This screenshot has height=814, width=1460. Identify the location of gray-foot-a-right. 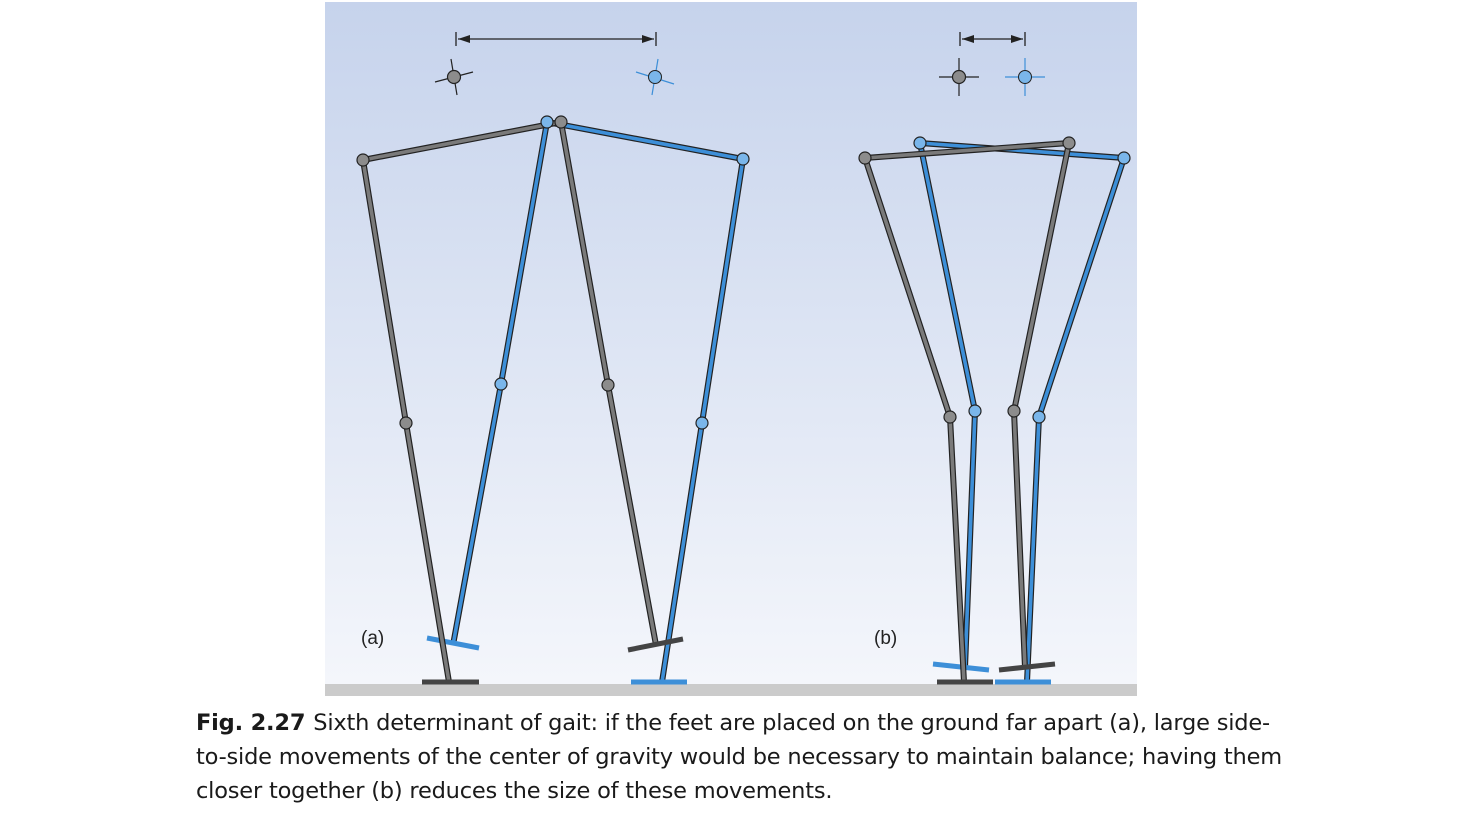
(655, 644).